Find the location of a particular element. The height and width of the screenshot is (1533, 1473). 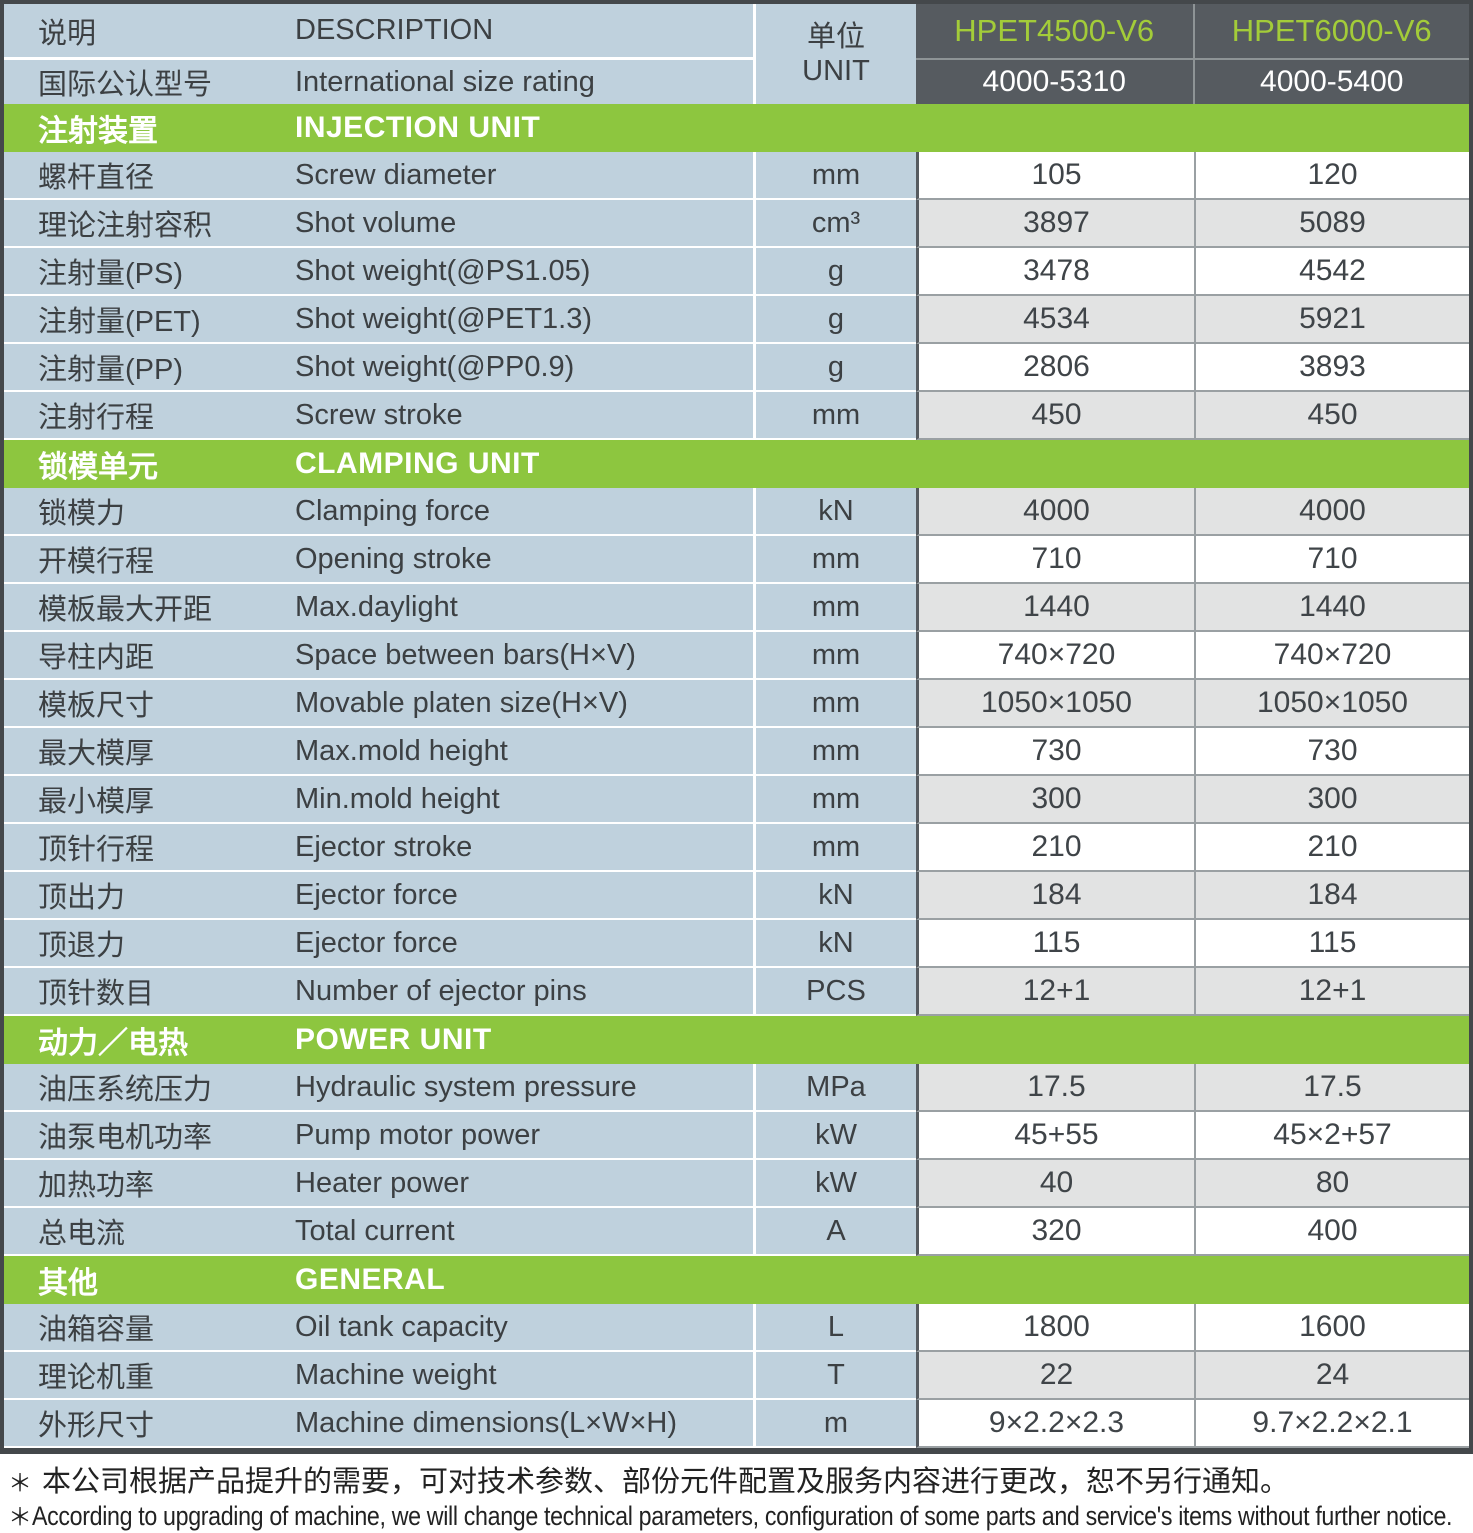

section-header-row: 锁模单元 CLAMPING UNIT is located at coordinates (736, 464).